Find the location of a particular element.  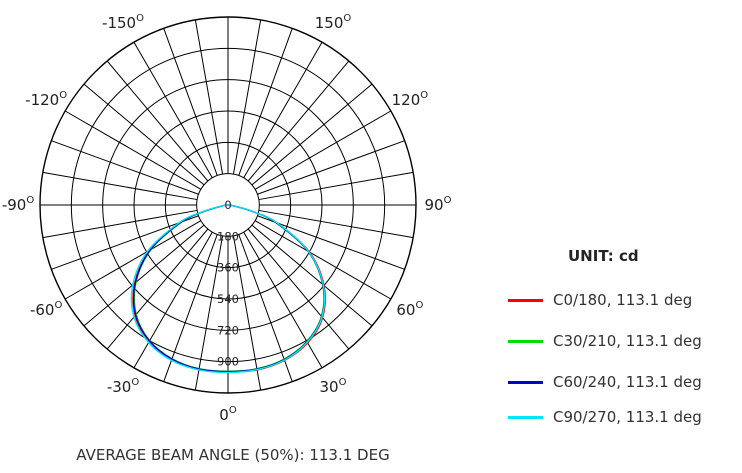

angle-tick-0: 0O is located at coordinates (228, 414).